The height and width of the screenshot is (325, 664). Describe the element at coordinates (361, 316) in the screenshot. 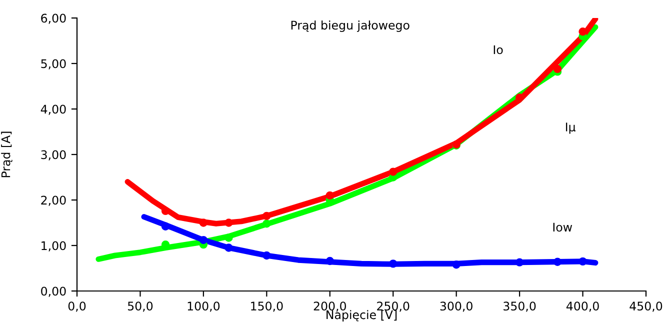

I see `x-axis-title: Napięcie [V]` at that location.